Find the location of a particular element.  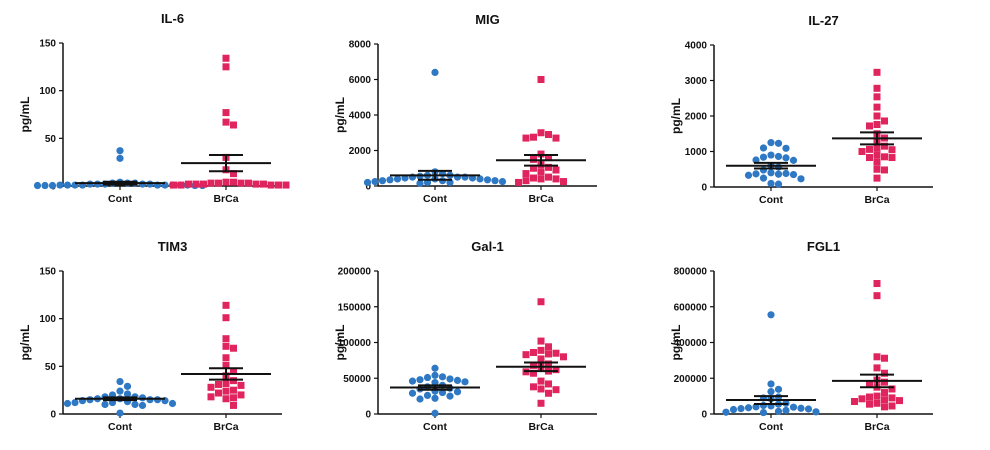

y-tick-label: 100000 is located at coordinates (355, 343).